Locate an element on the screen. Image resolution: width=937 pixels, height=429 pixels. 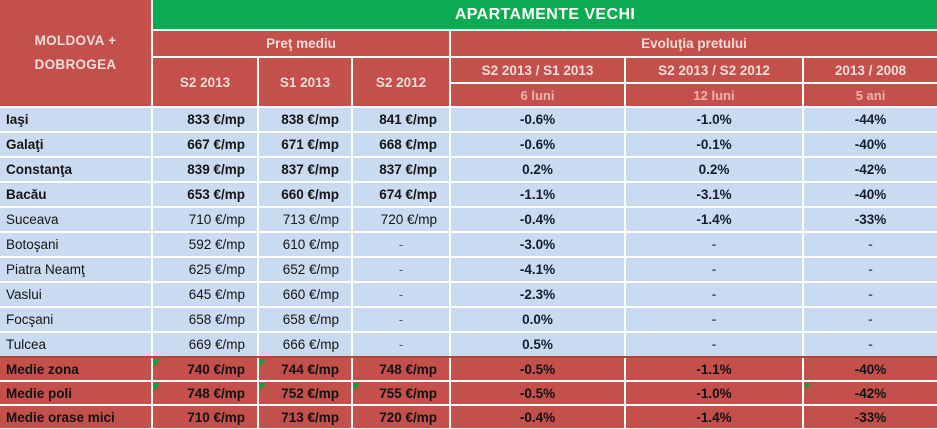
city-cell: Galaţi is located at coordinates (76, 144).